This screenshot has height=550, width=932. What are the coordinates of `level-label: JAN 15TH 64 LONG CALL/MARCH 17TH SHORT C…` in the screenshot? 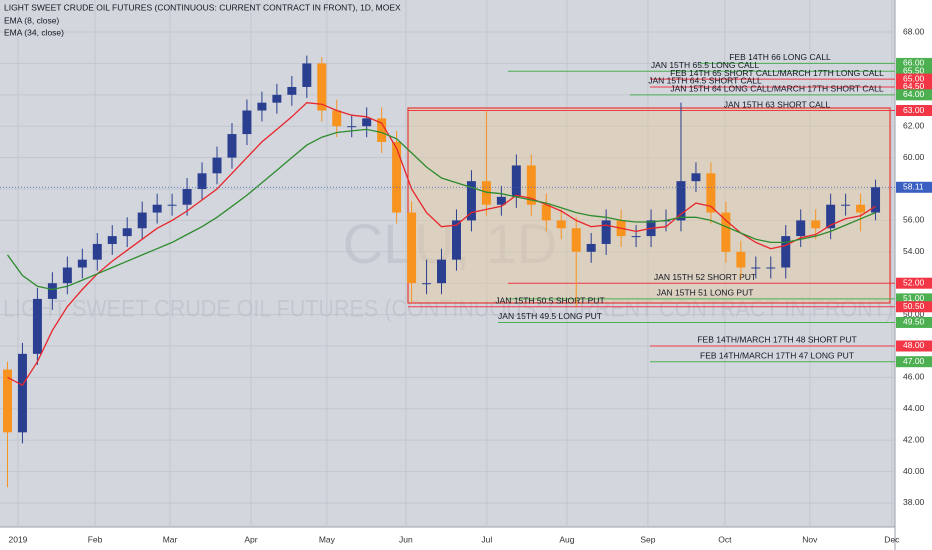 It's located at (776, 89).